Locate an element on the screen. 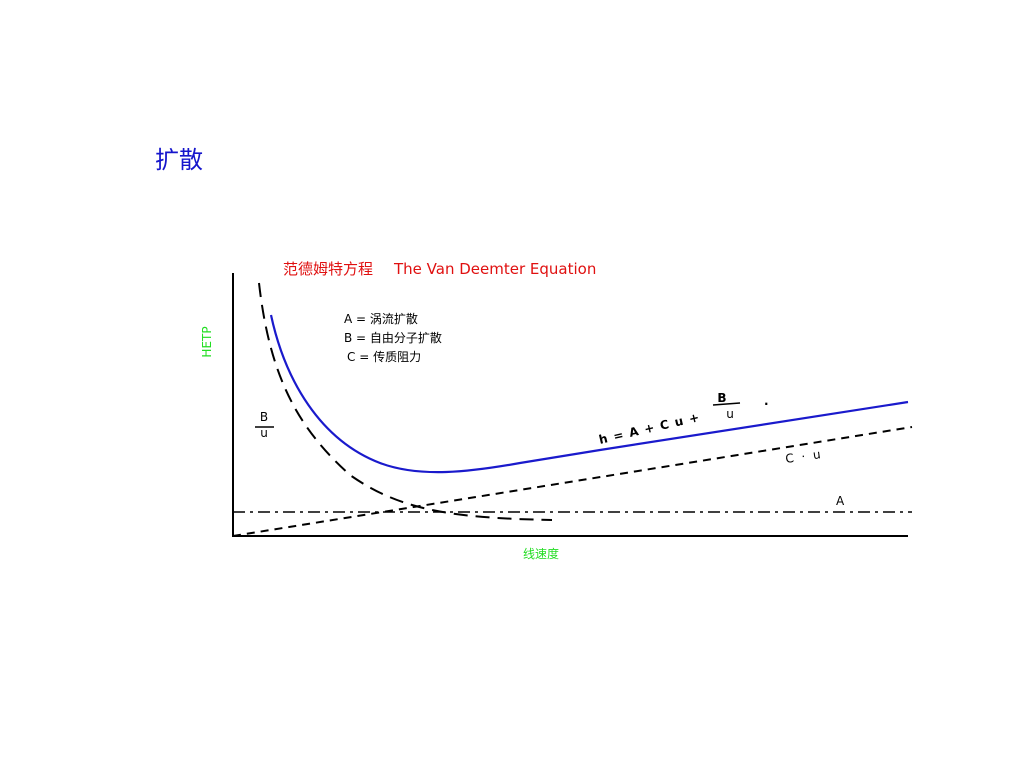 This screenshot has height=768, width=1024. slide-title: 扩散 is located at coordinates (179, 160).